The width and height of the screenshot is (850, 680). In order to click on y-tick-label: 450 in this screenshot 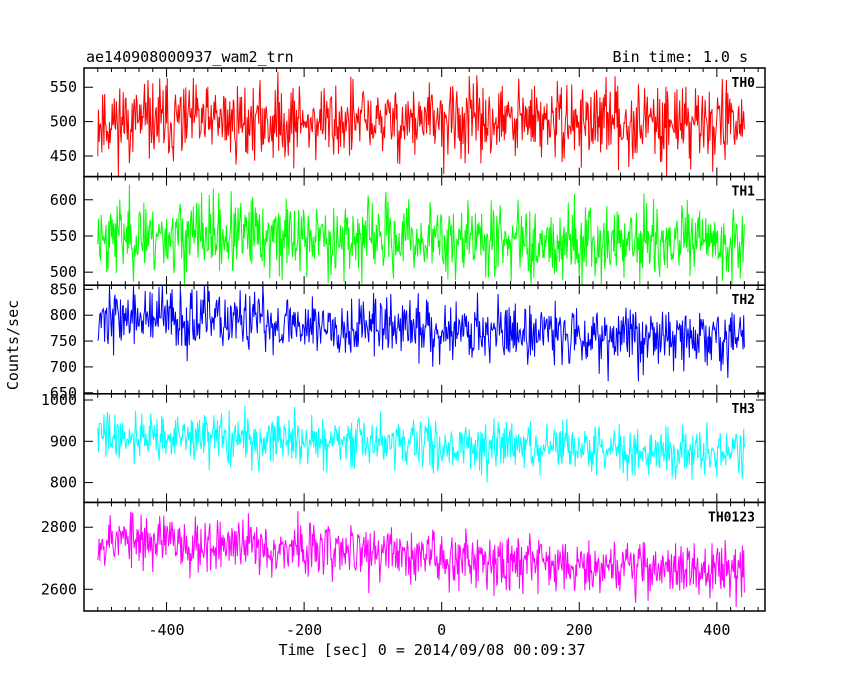, I will do `click(63, 156)`.